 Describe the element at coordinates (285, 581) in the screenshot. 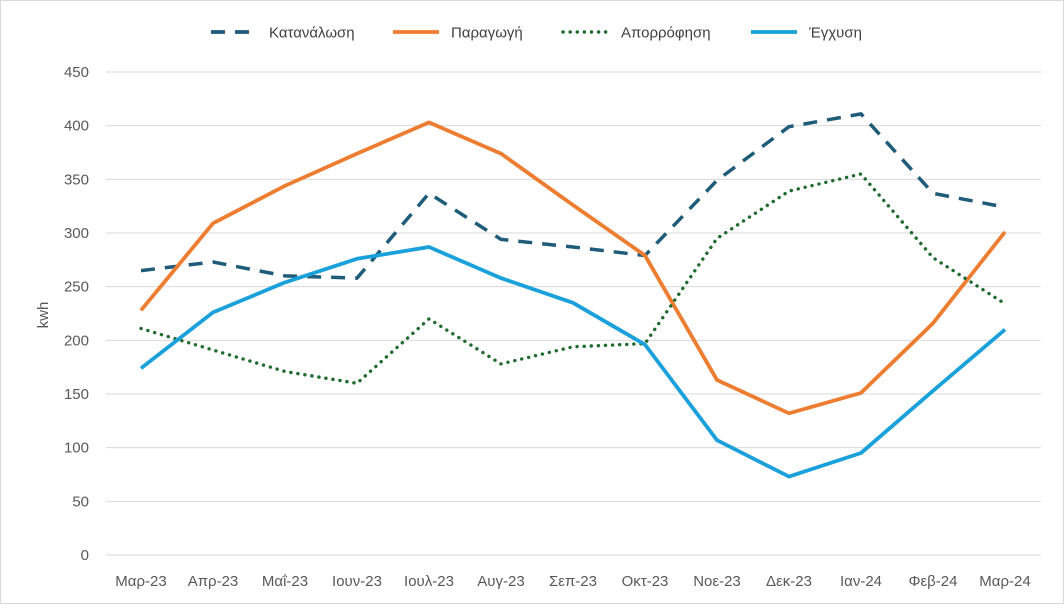

I see `x-tick-label: Μαΐ-23` at that location.